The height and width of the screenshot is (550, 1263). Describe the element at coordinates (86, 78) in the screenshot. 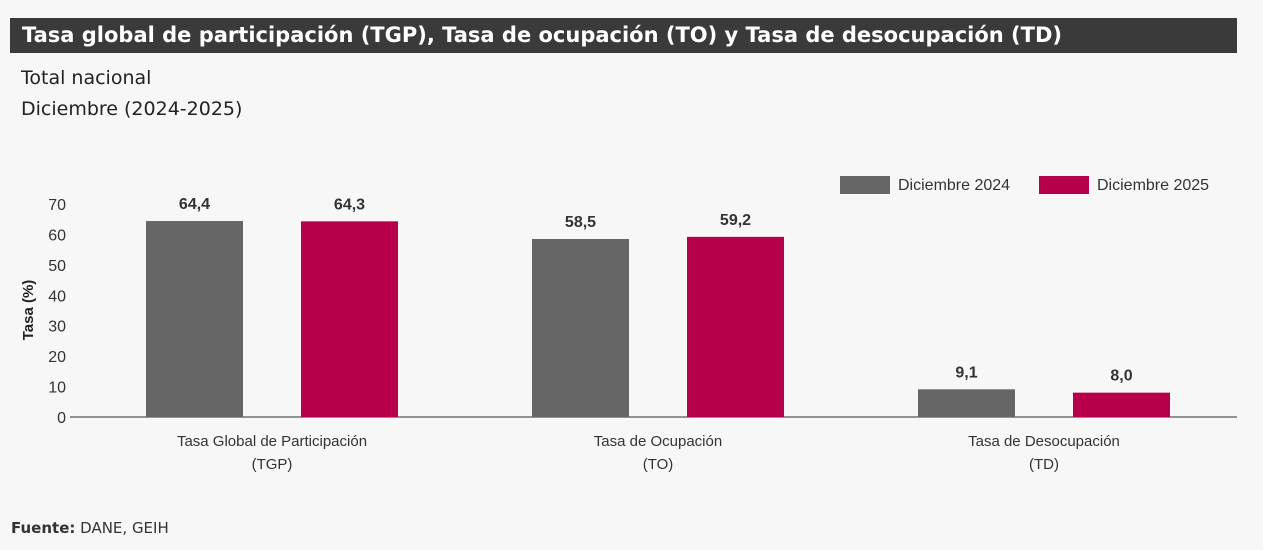

I see `subtitle-region: Total nacional` at that location.